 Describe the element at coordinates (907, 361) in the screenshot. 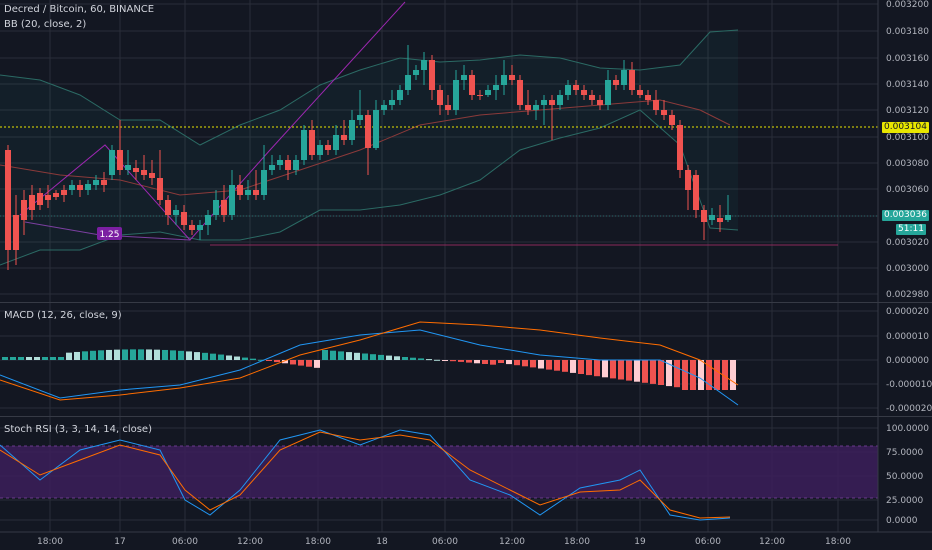

I see `macd-axis-label: 0.000000` at that location.